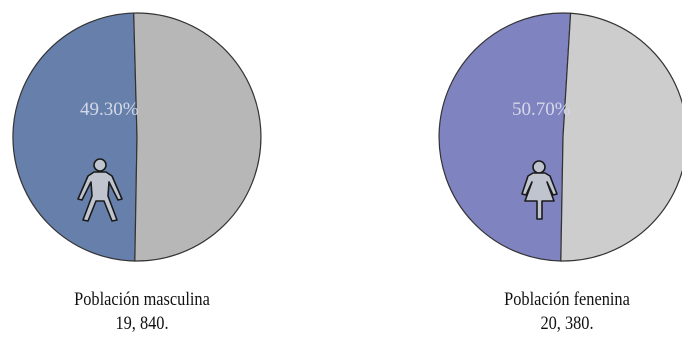 The width and height of the screenshot is (682, 343). Describe the element at coordinates (100, 190) in the screenshot. I see `male-figure-icon` at that location.